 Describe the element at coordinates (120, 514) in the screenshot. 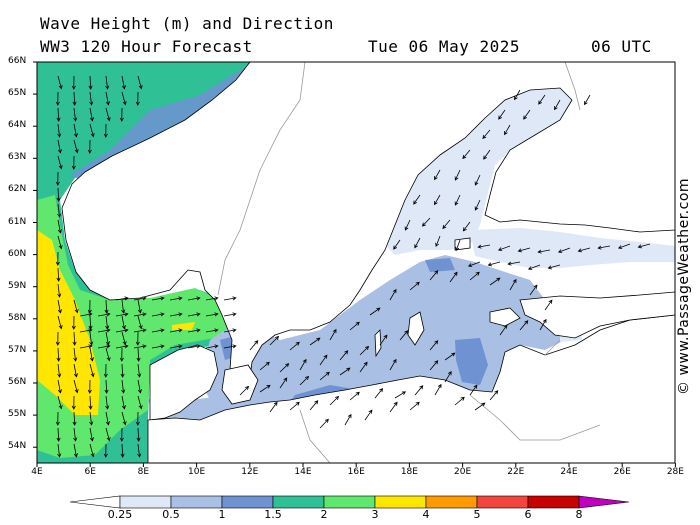

I see `colorbar-label: 0.25` at that location.